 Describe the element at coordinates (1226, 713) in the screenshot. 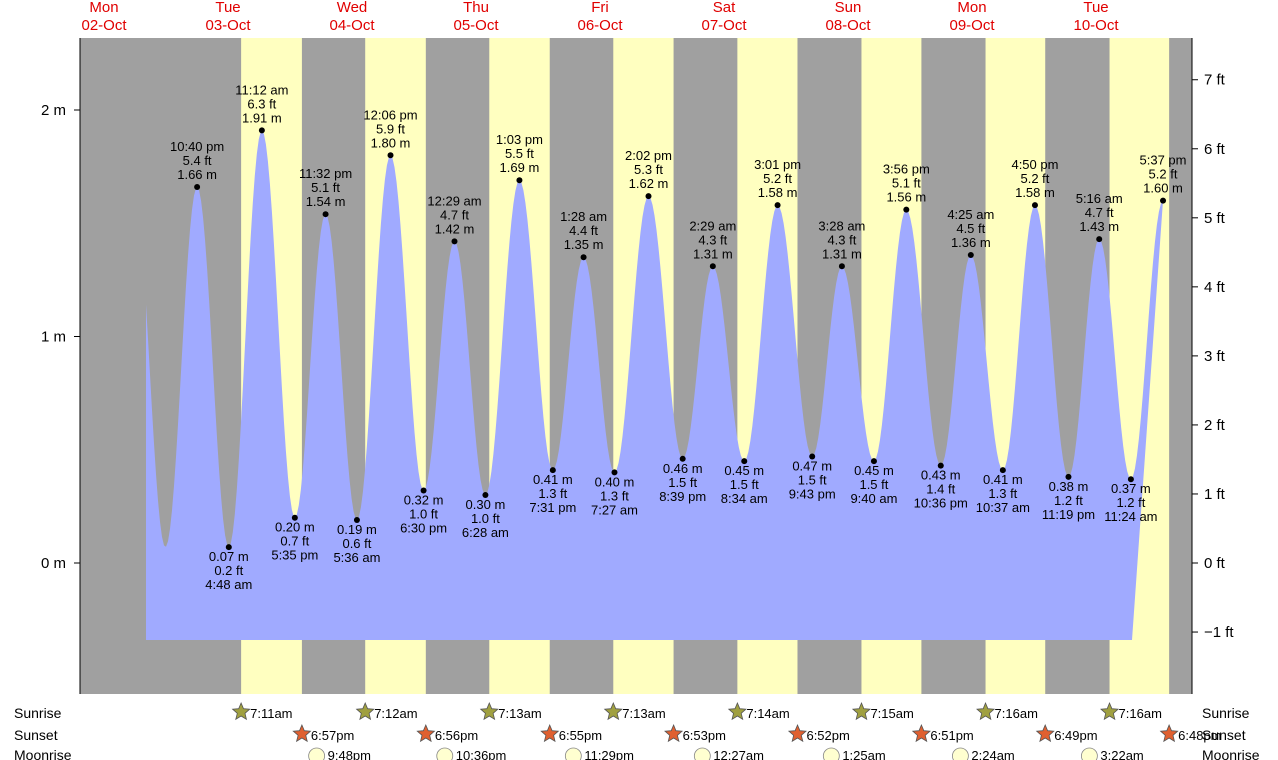

I see `sunrise-row-label-right: Sunrise` at that location.